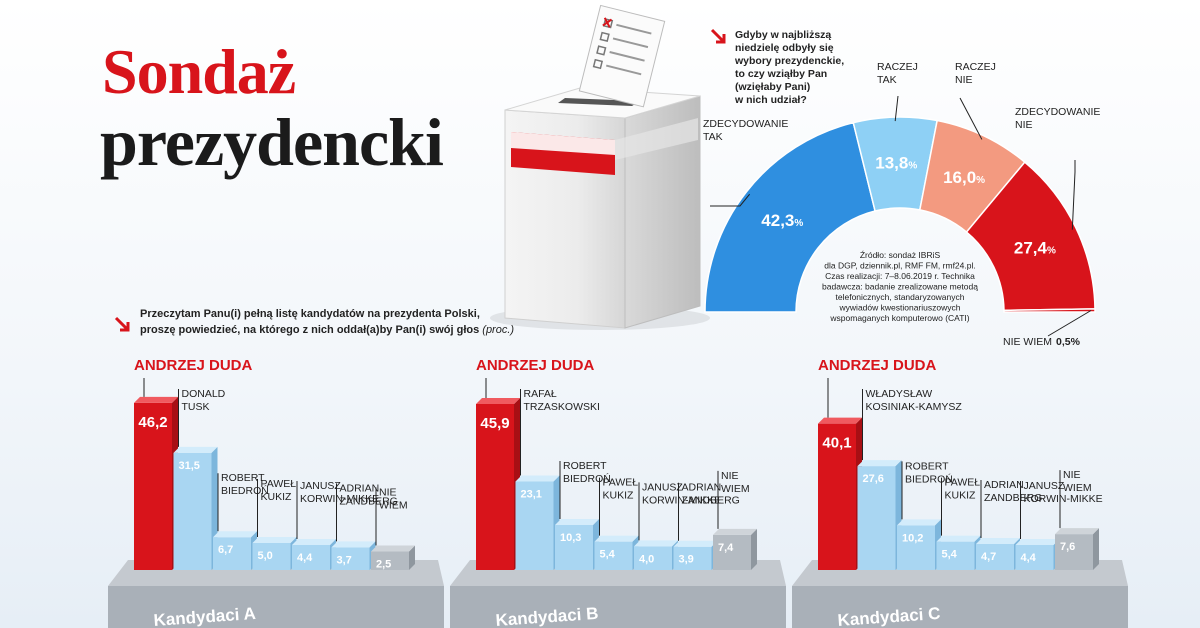 The image size is (1200, 628). What do you see at coordinates (265, 556) in the screenshot?
I see `bar-value-pawe-kukiz: 5,0` at bounding box center [265, 556].